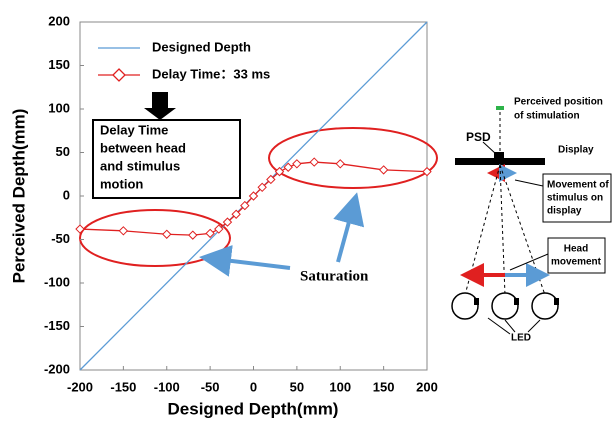 Image resolution: width=613 pixels, height=427 pixels. I want to click on x-tick-label: -150, so click(123, 386).